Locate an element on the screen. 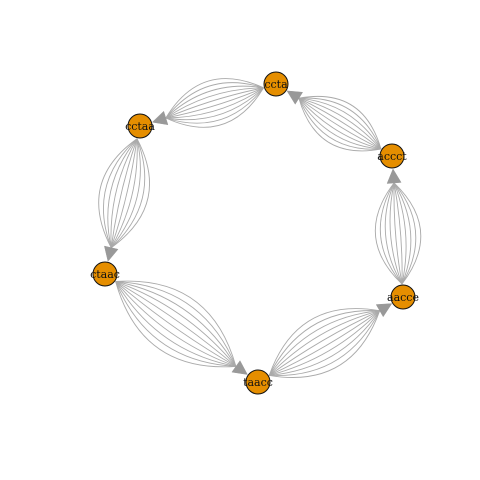 Image resolution: width=480 pixels, height=480 pixels. node-label-accct: accct is located at coordinates (392, 156).